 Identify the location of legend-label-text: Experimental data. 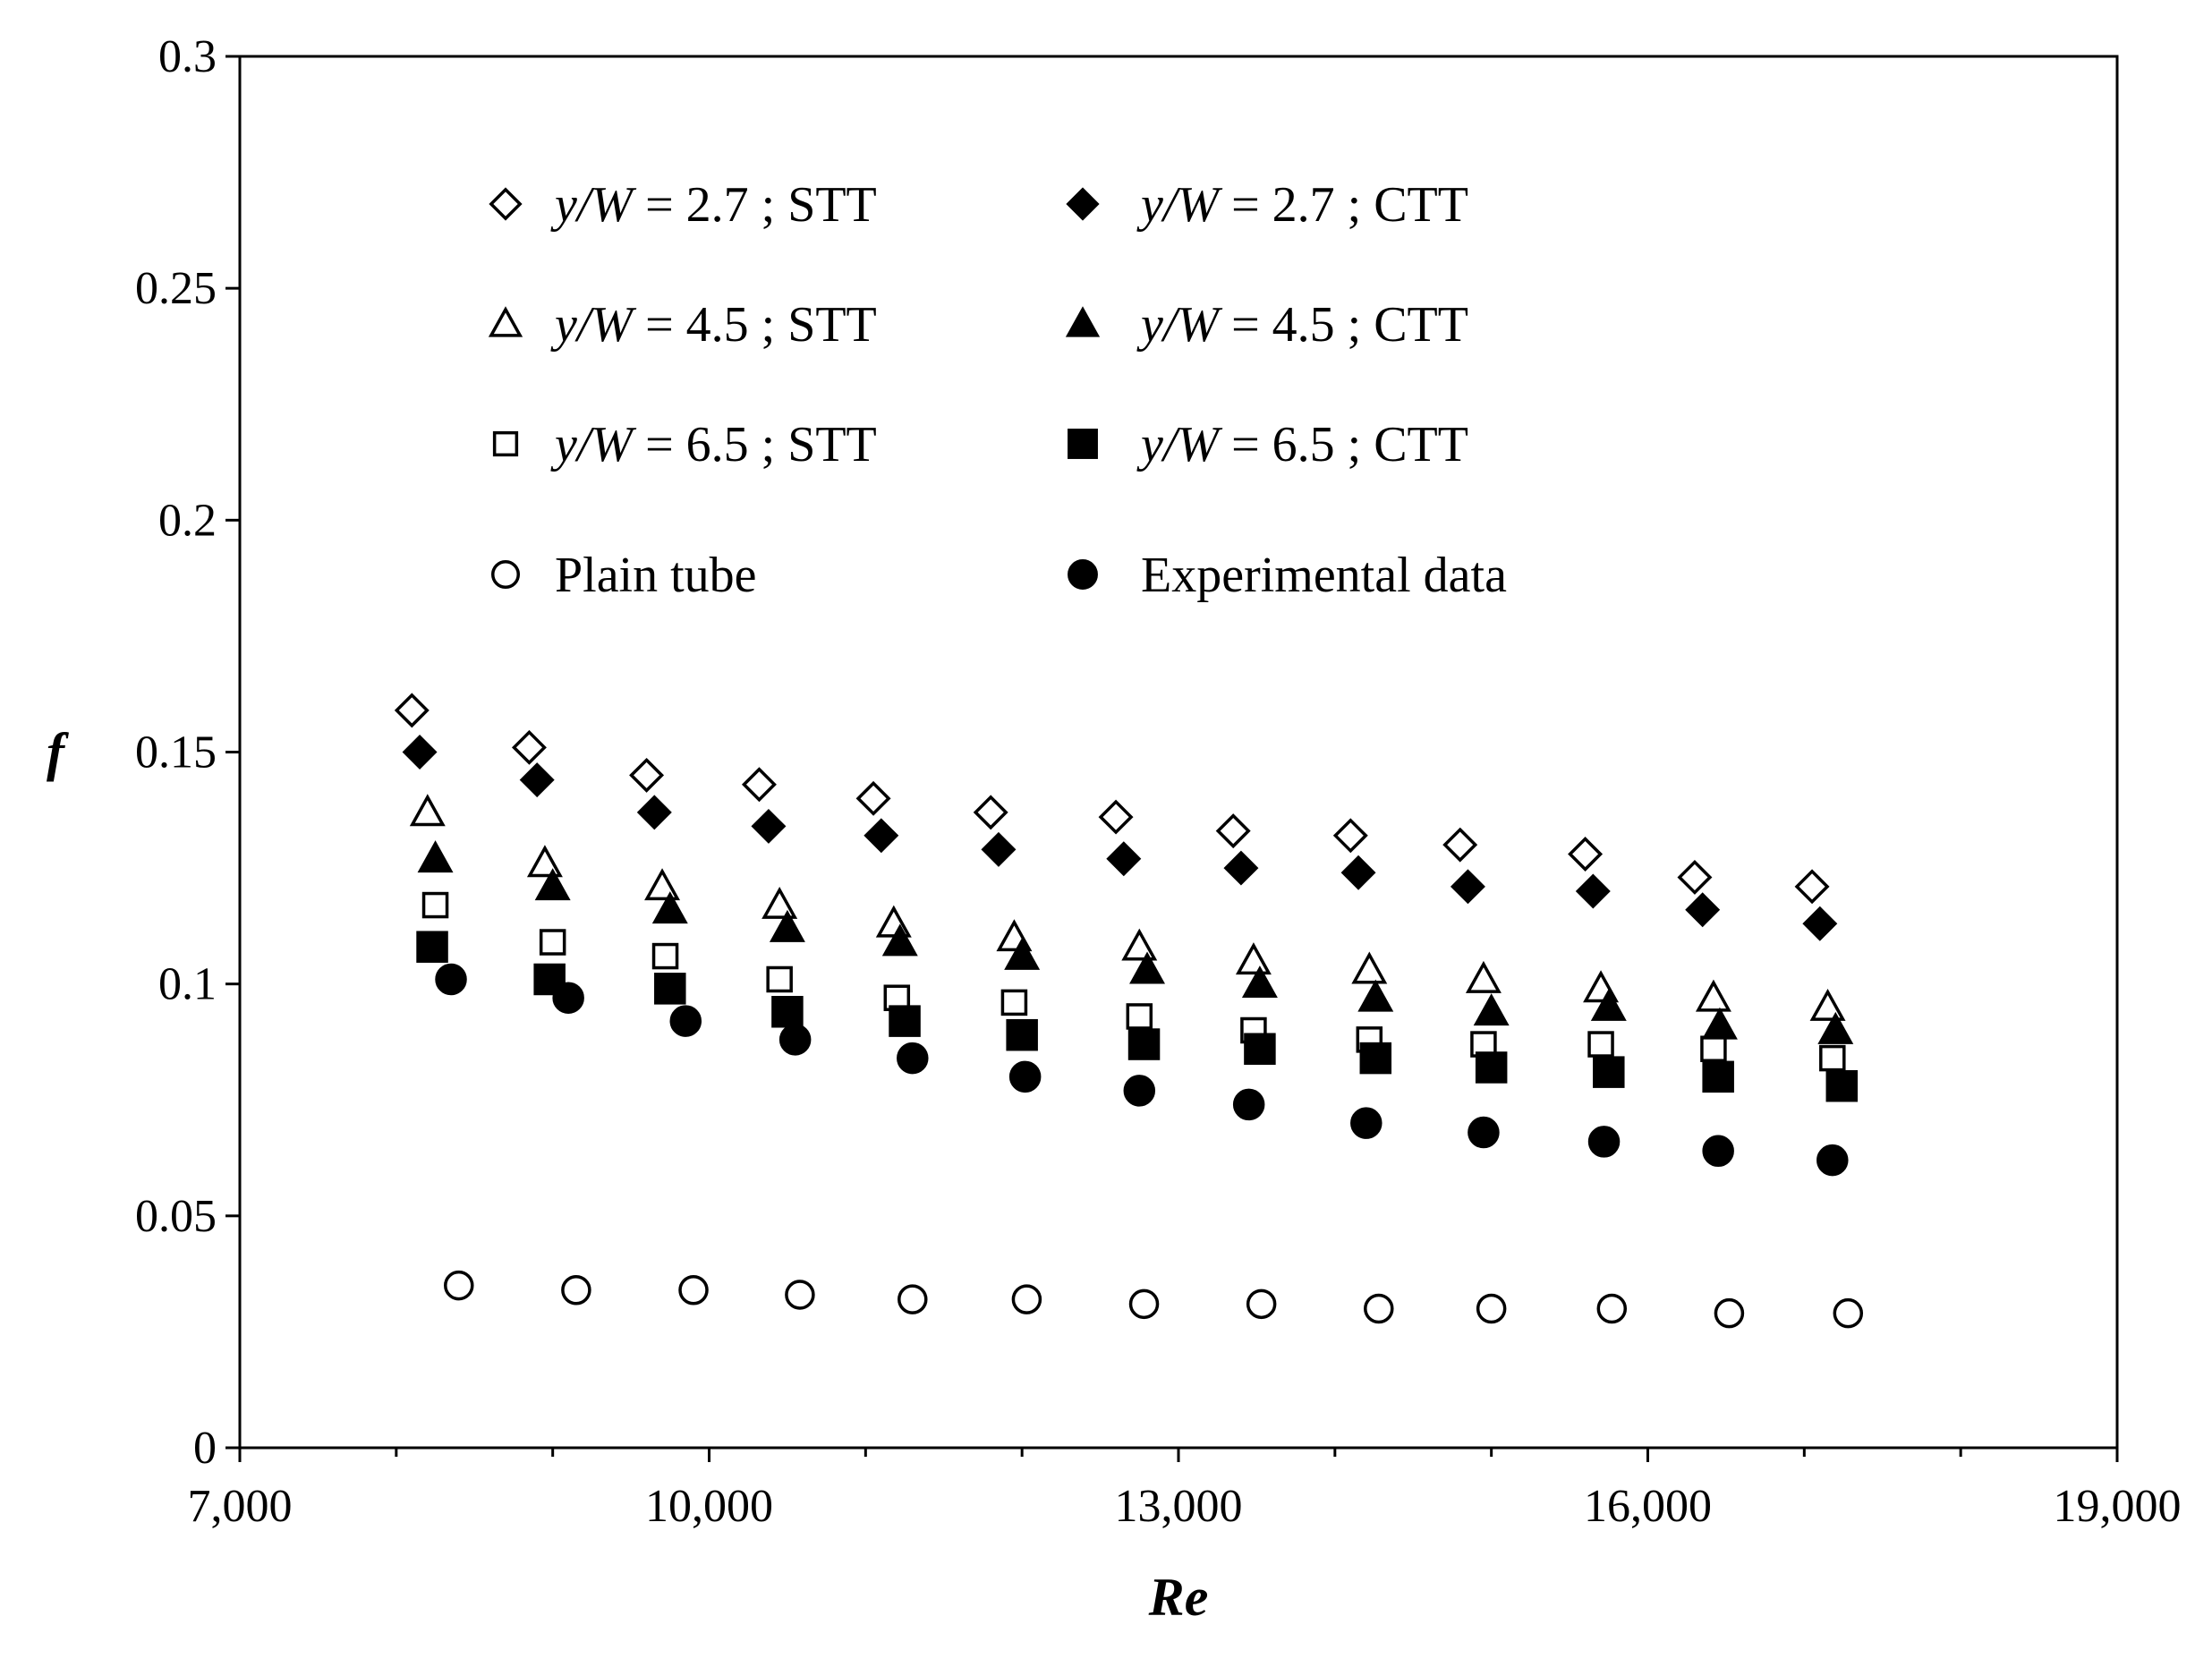
(1324, 575).